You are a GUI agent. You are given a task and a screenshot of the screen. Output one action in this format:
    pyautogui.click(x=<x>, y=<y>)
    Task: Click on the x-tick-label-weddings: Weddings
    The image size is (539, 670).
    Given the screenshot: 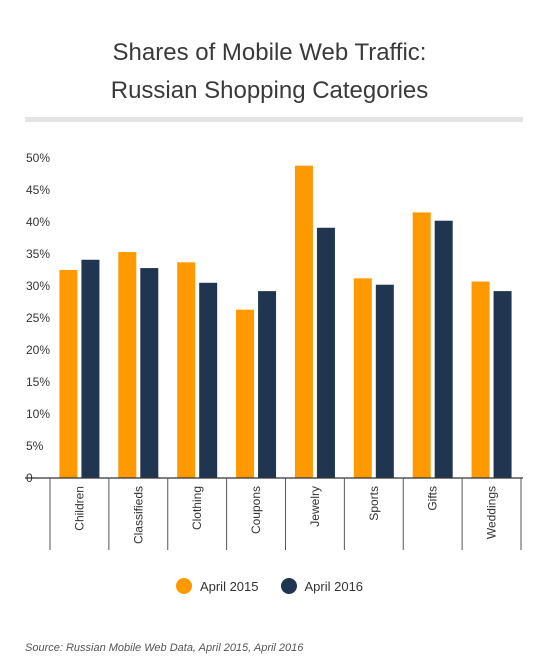 What is the action you would take?
    pyautogui.click(x=492, y=512)
    